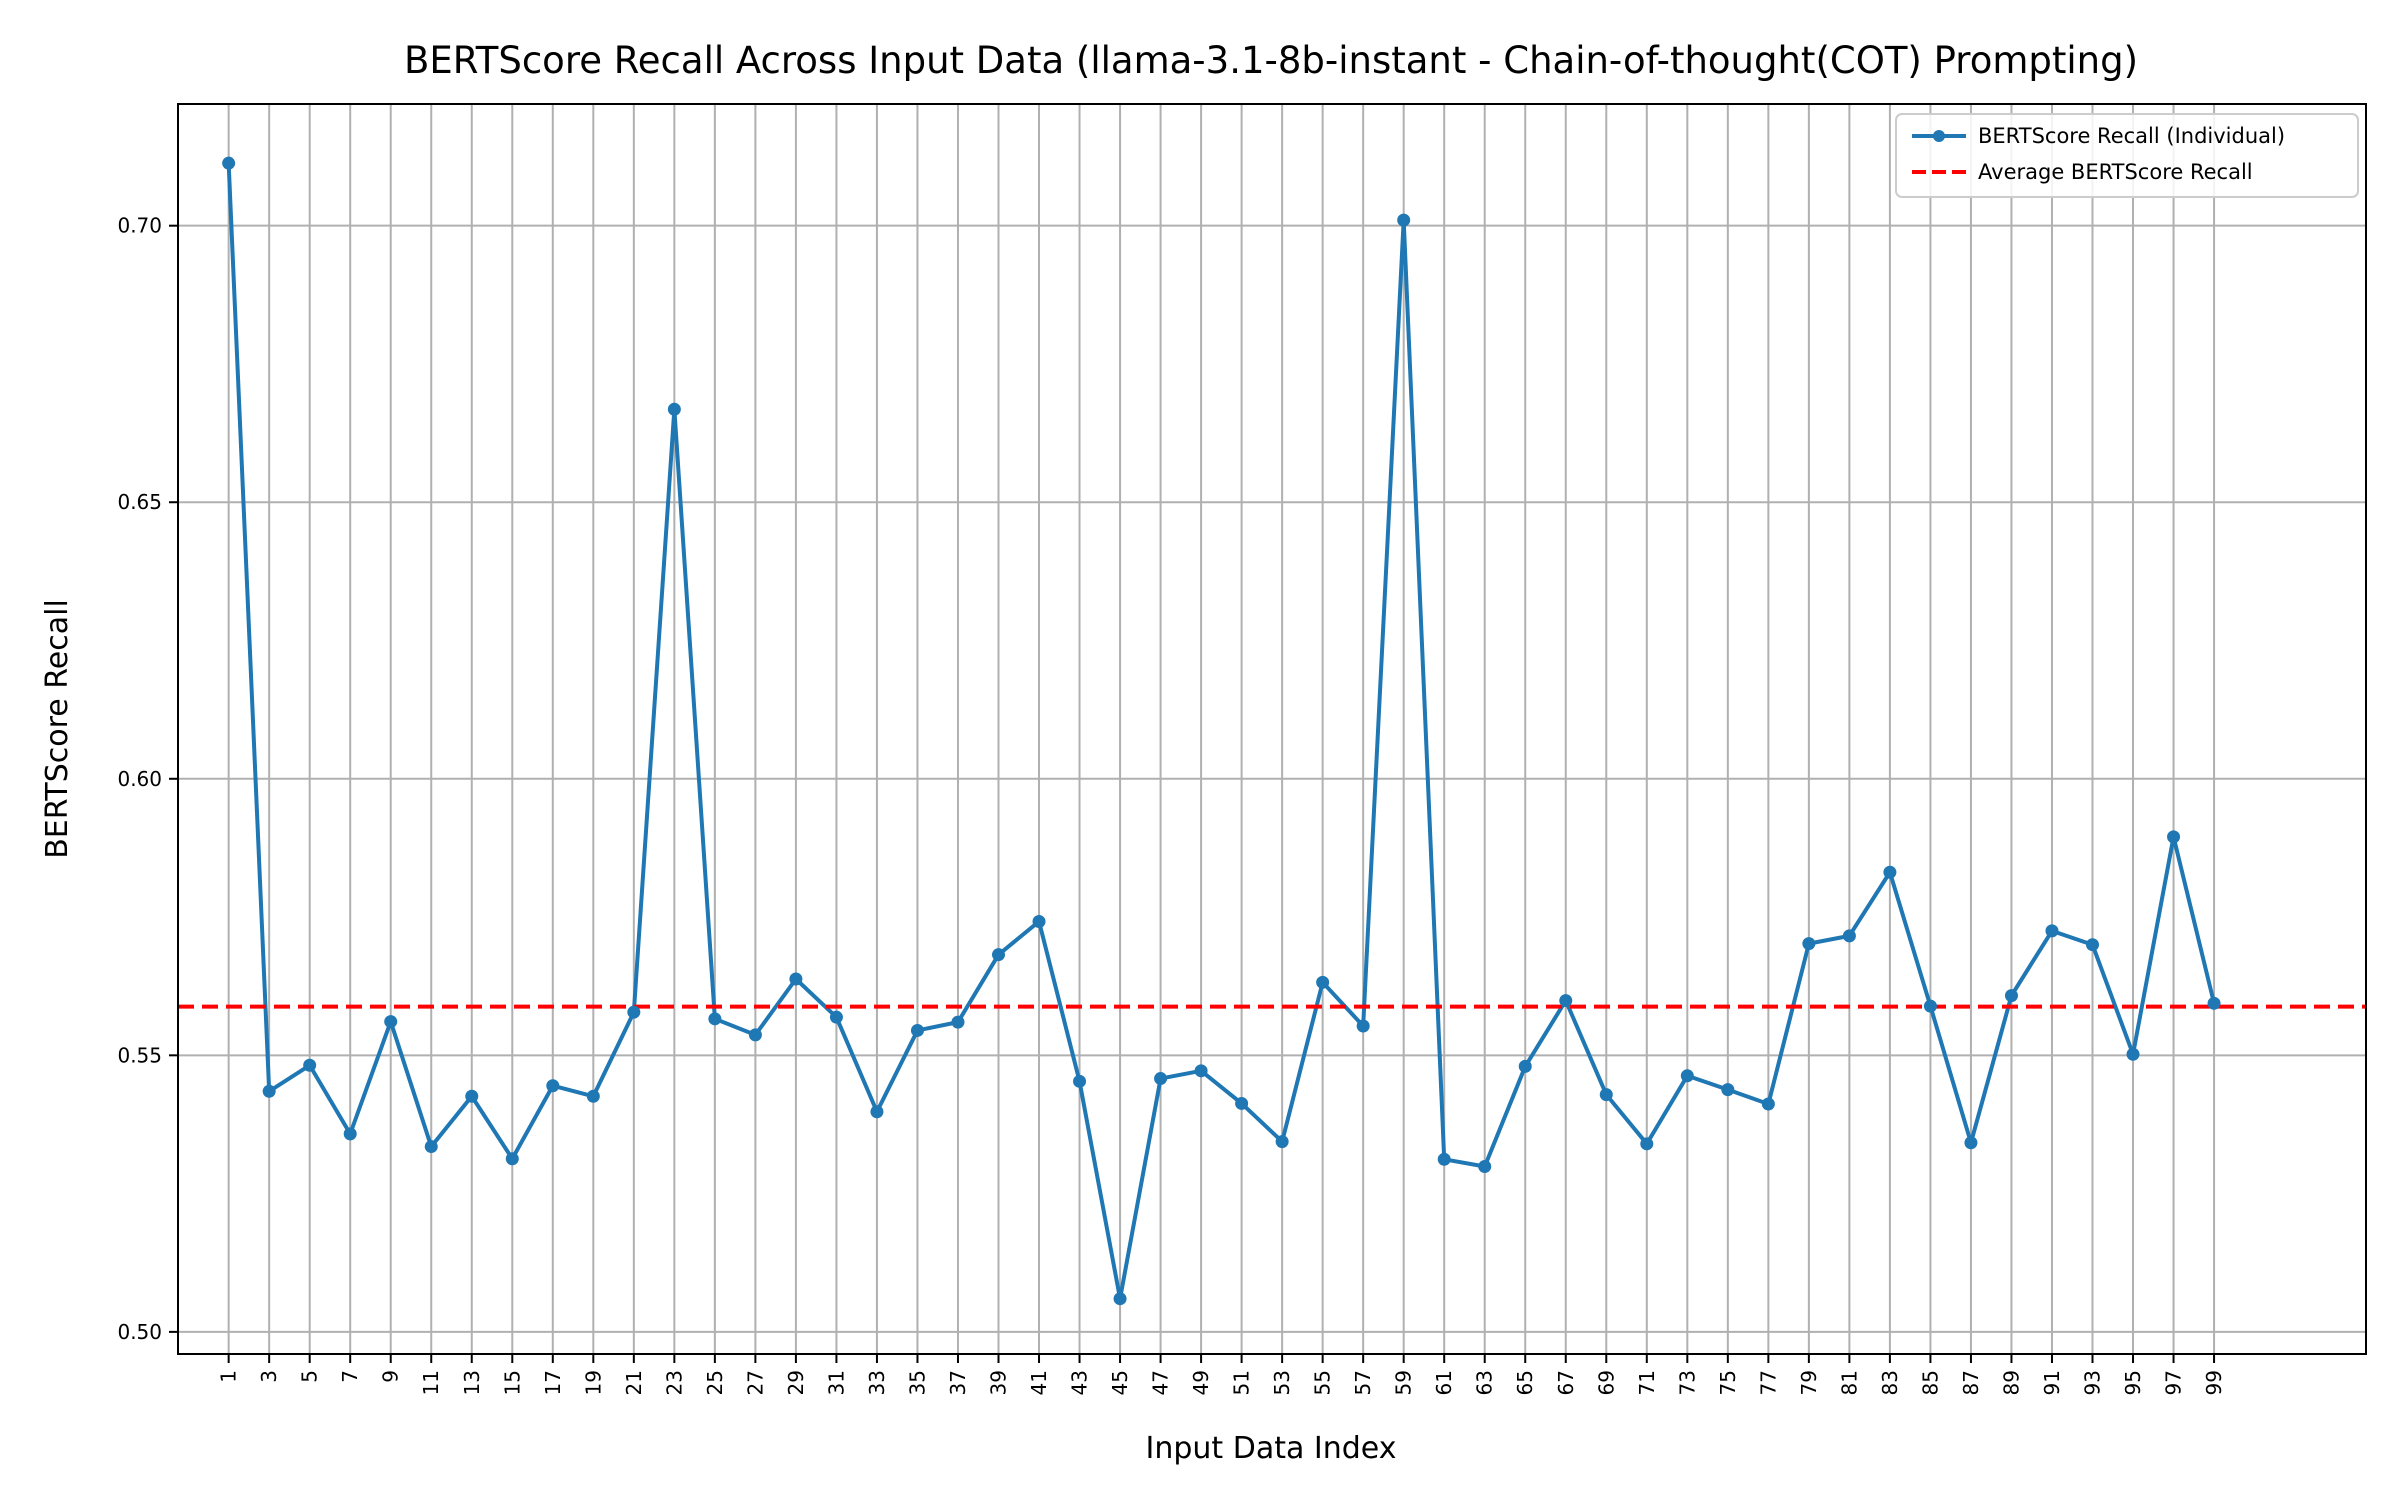 This screenshot has width=2400, height=1500. Describe the element at coordinates (431, 1382) in the screenshot. I see `x-tick-label: 11` at that location.